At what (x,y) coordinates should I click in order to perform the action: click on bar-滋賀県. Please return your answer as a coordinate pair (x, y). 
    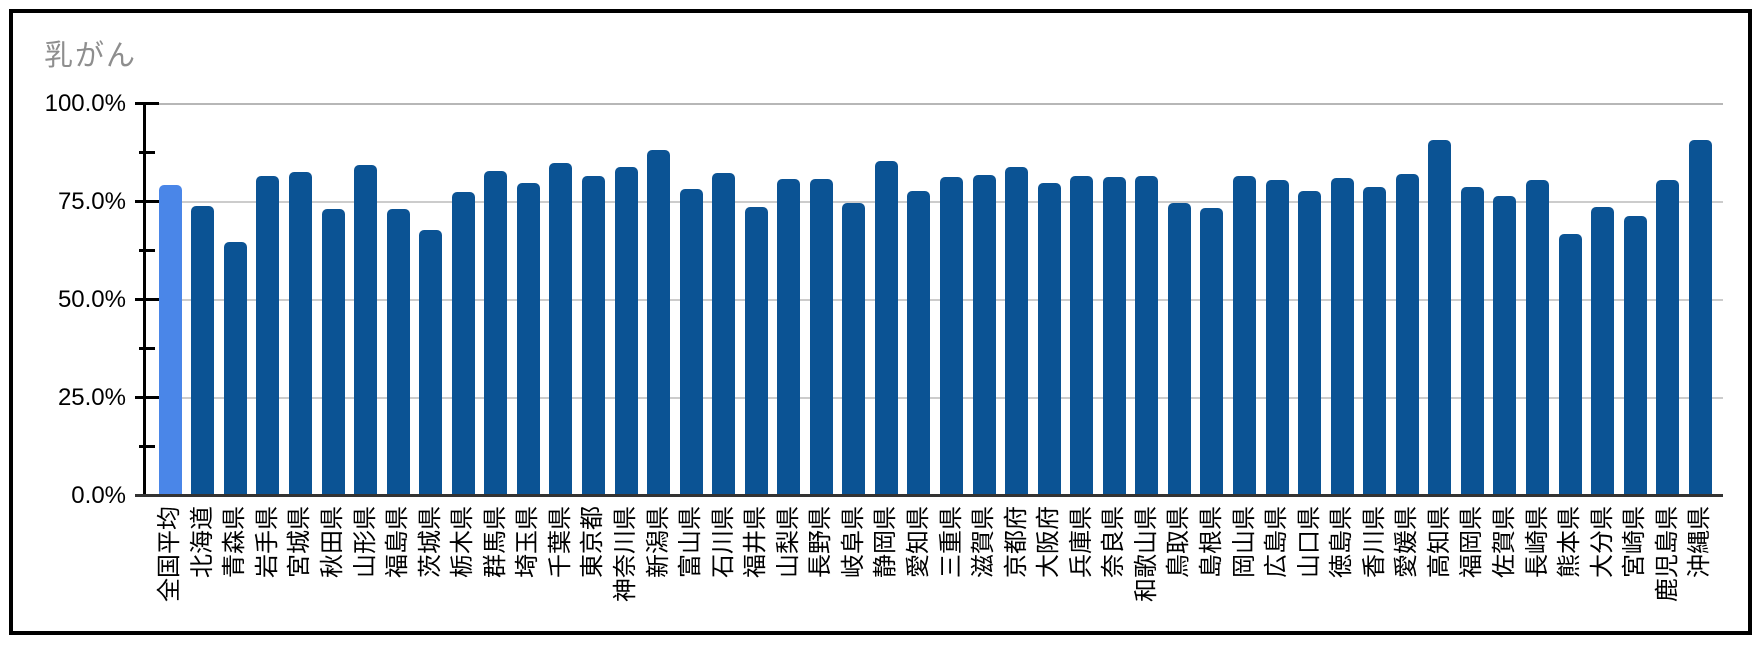
    Looking at the image, I should click on (984, 335).